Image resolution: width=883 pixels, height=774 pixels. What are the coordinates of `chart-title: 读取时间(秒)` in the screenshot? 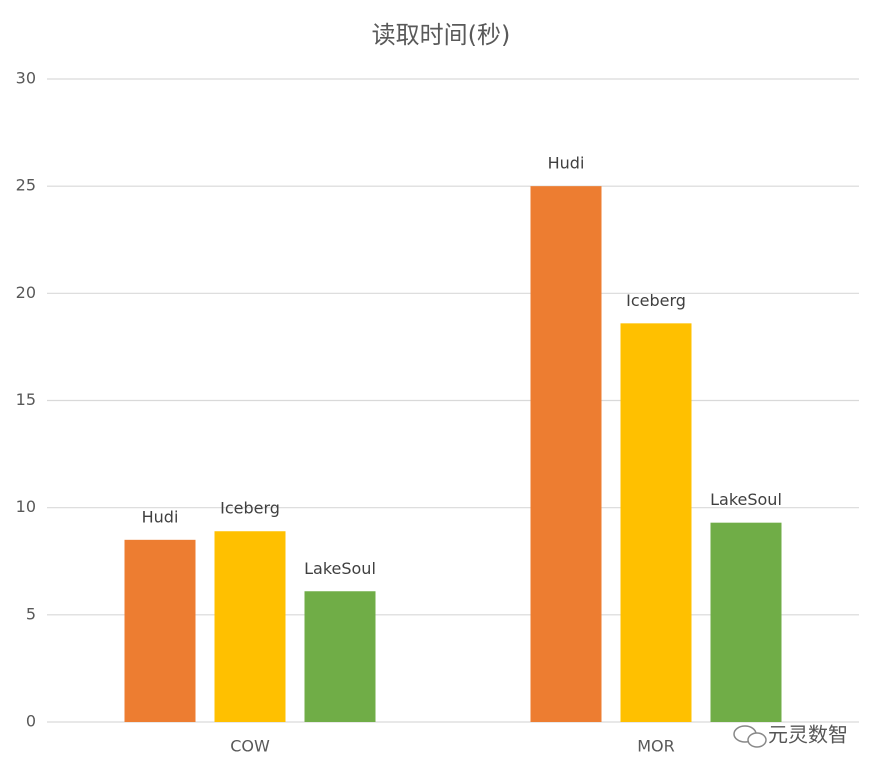 It's located at (441, 35).